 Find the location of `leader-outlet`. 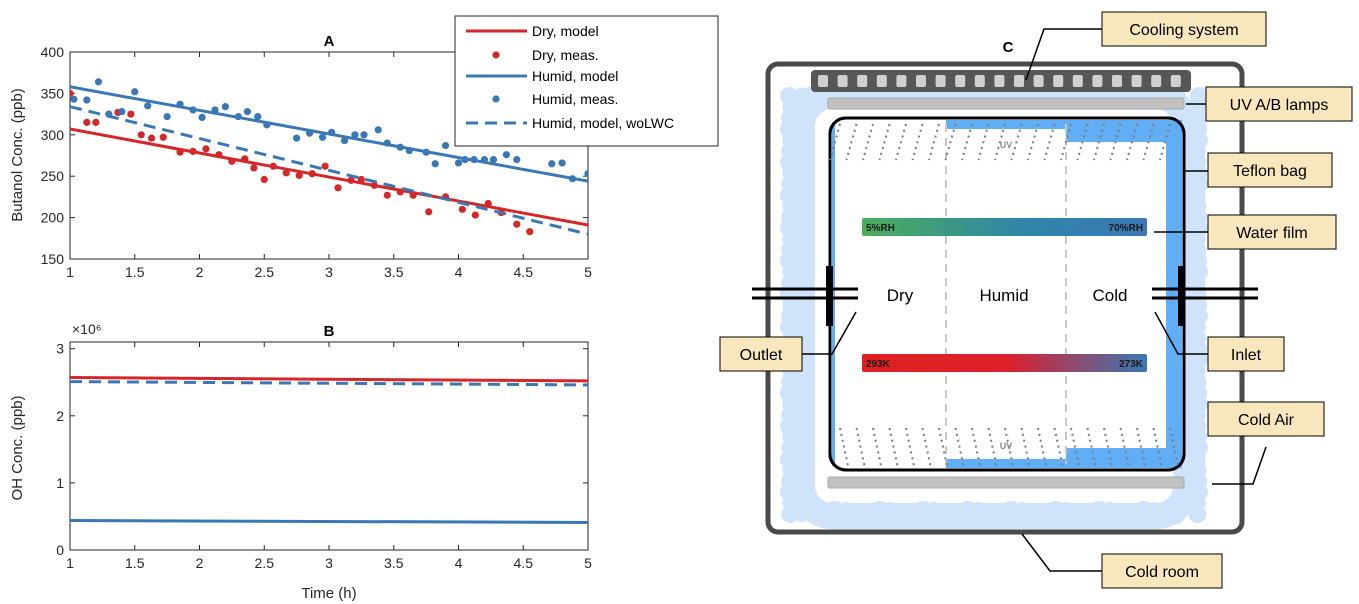

leader-outlet is located at coordinates (829, 333).